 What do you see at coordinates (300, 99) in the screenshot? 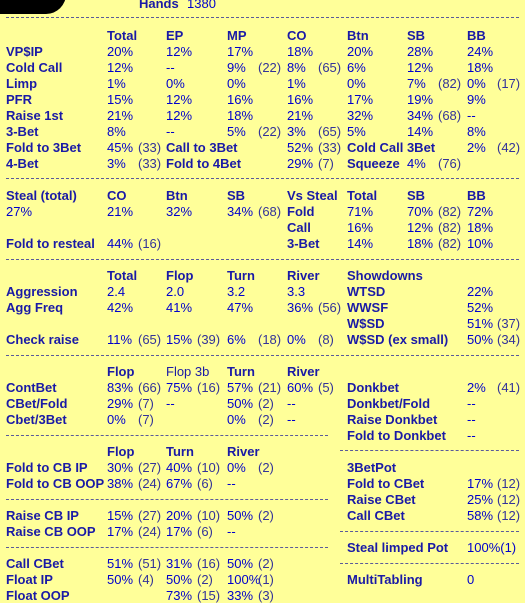
I see `stat-value: 16%` at bounding box center [300, 99].